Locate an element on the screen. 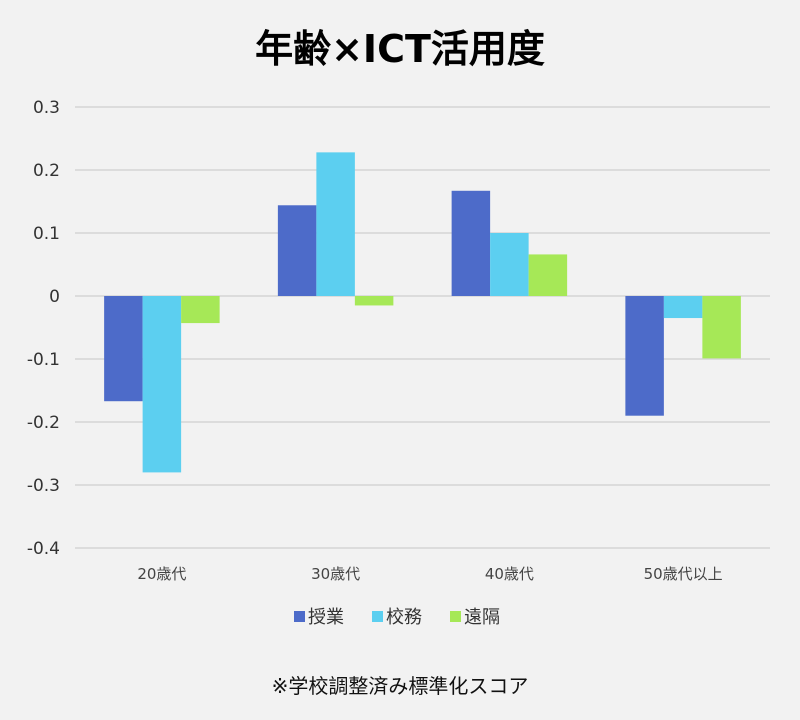 The width and height of the screenshot is (800, 720). y-tick-label: 0 is located at coordinates (54, 297).